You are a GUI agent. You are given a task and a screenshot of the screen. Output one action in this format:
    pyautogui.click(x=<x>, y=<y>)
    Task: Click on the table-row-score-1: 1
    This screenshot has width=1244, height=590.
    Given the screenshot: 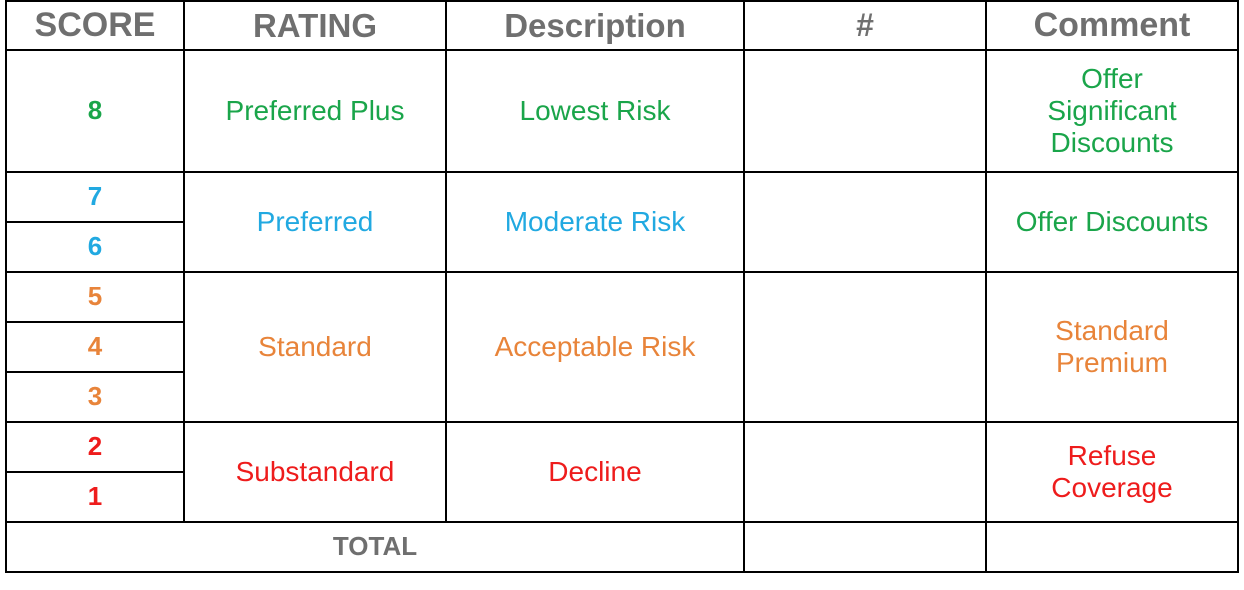 What is the action you would take?
    pyautogui.click(x=621, y=497)
    